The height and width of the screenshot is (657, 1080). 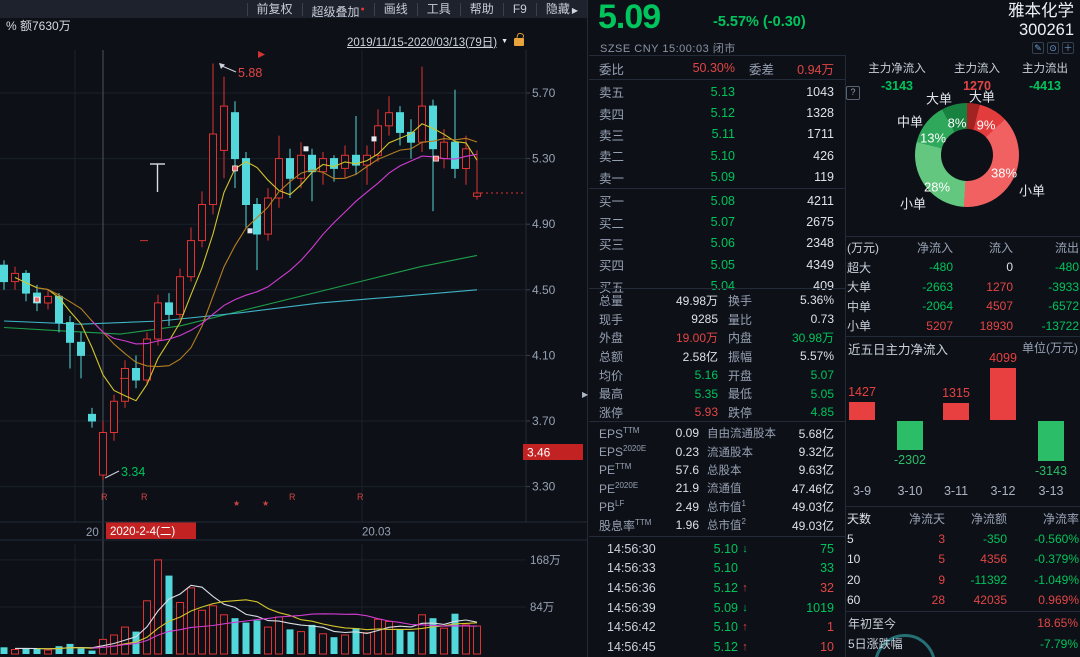 I want to click on level-label: 卖五, so click(x=612, y=93).